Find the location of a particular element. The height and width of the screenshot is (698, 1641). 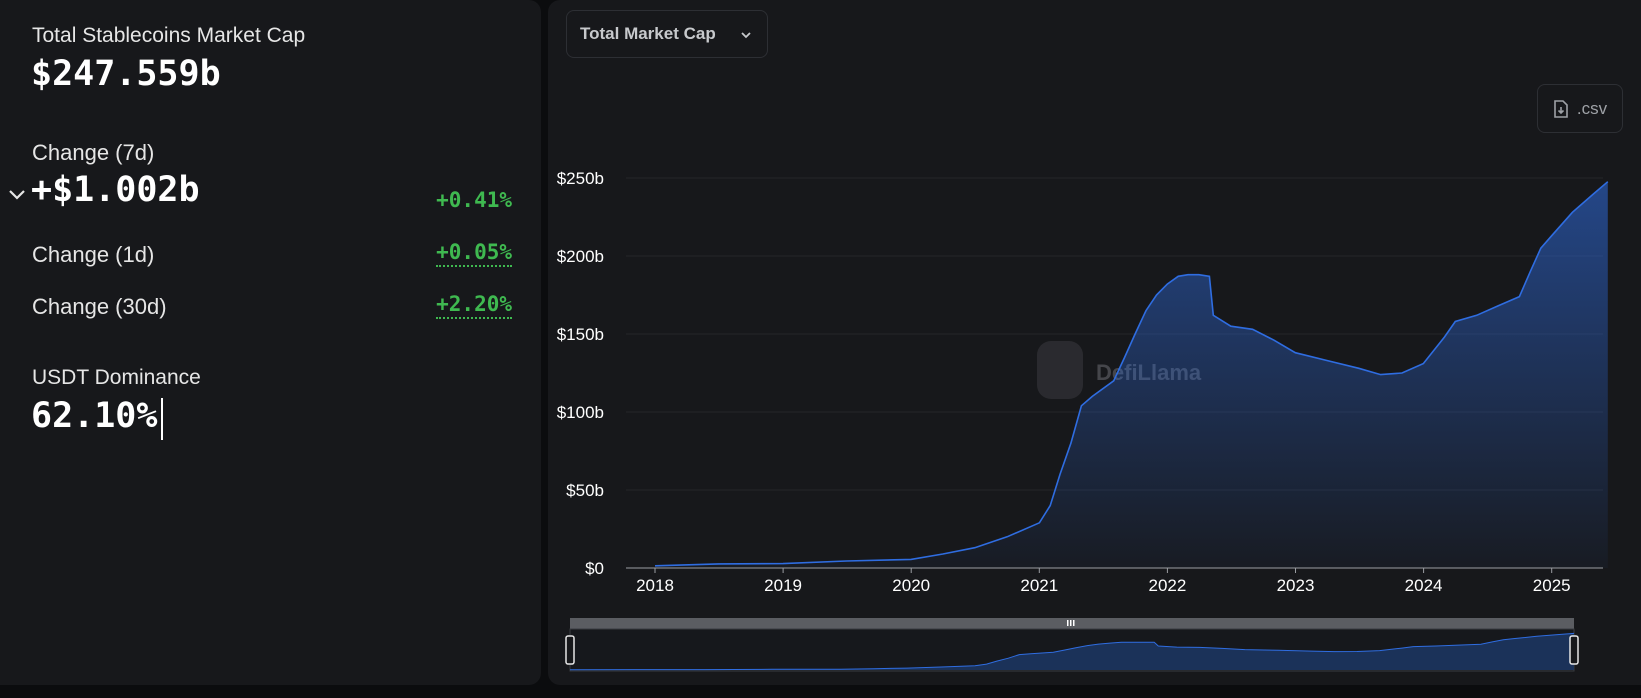

navigator-scrollbar is located at coordinates (1072, 623).